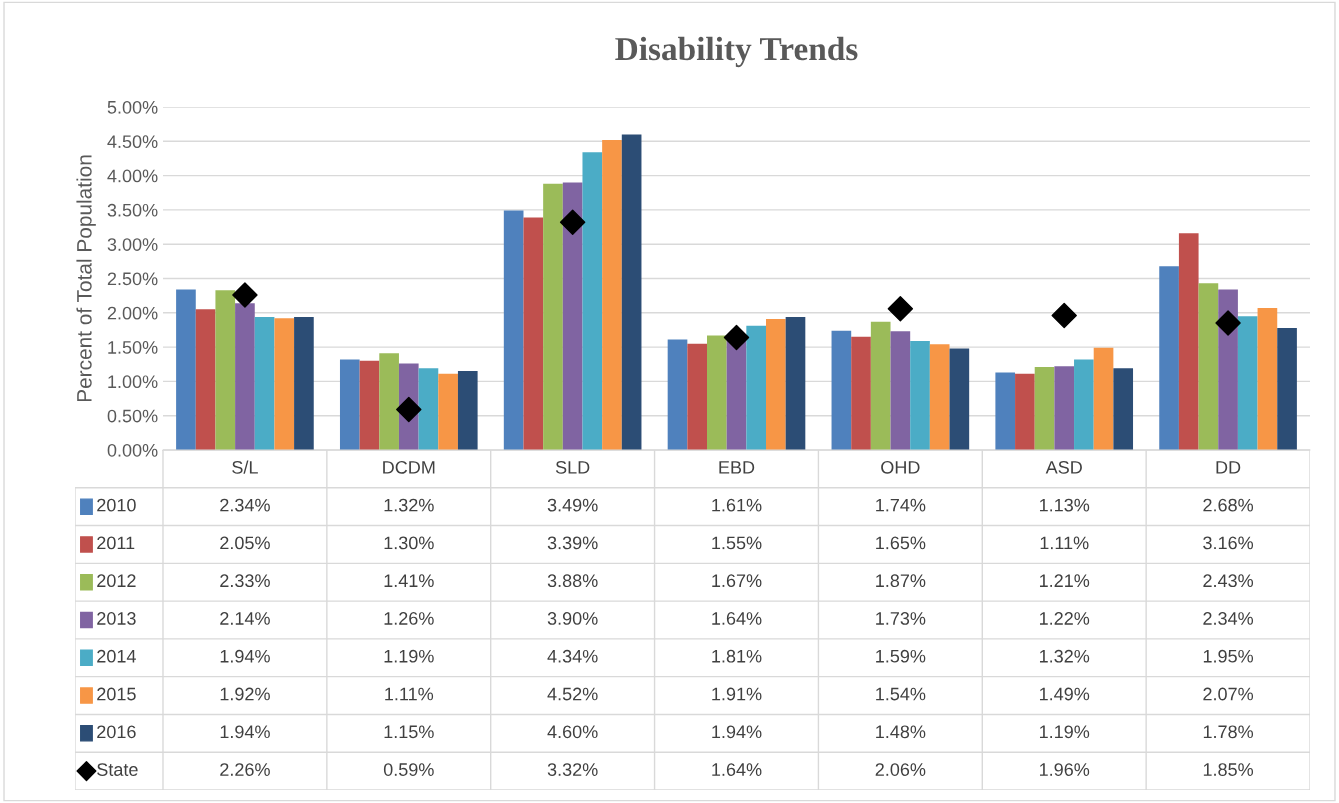  What do you see at coordinates (901, 543) in the screenshot?
I see `data-label: 1.65%` at bounding box center [901, 543].